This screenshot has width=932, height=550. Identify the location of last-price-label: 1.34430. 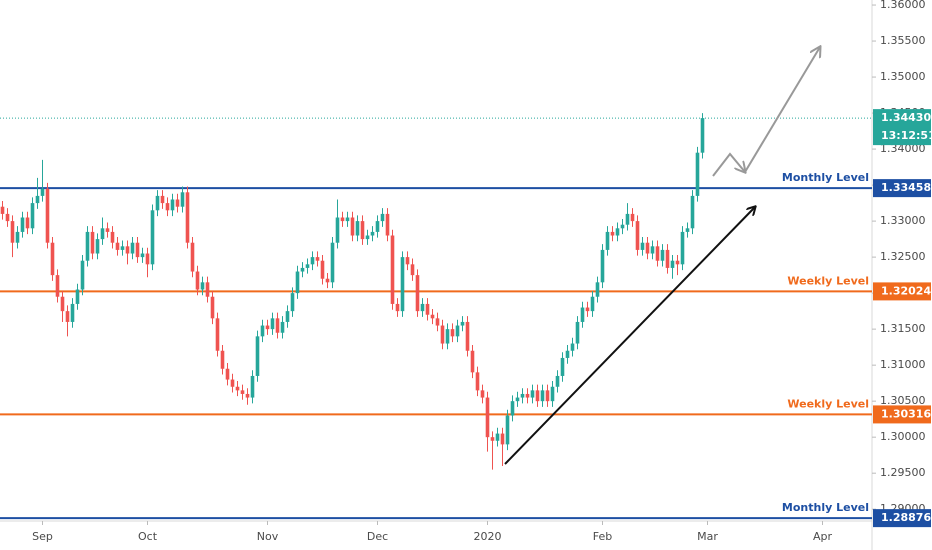
(906, 117).